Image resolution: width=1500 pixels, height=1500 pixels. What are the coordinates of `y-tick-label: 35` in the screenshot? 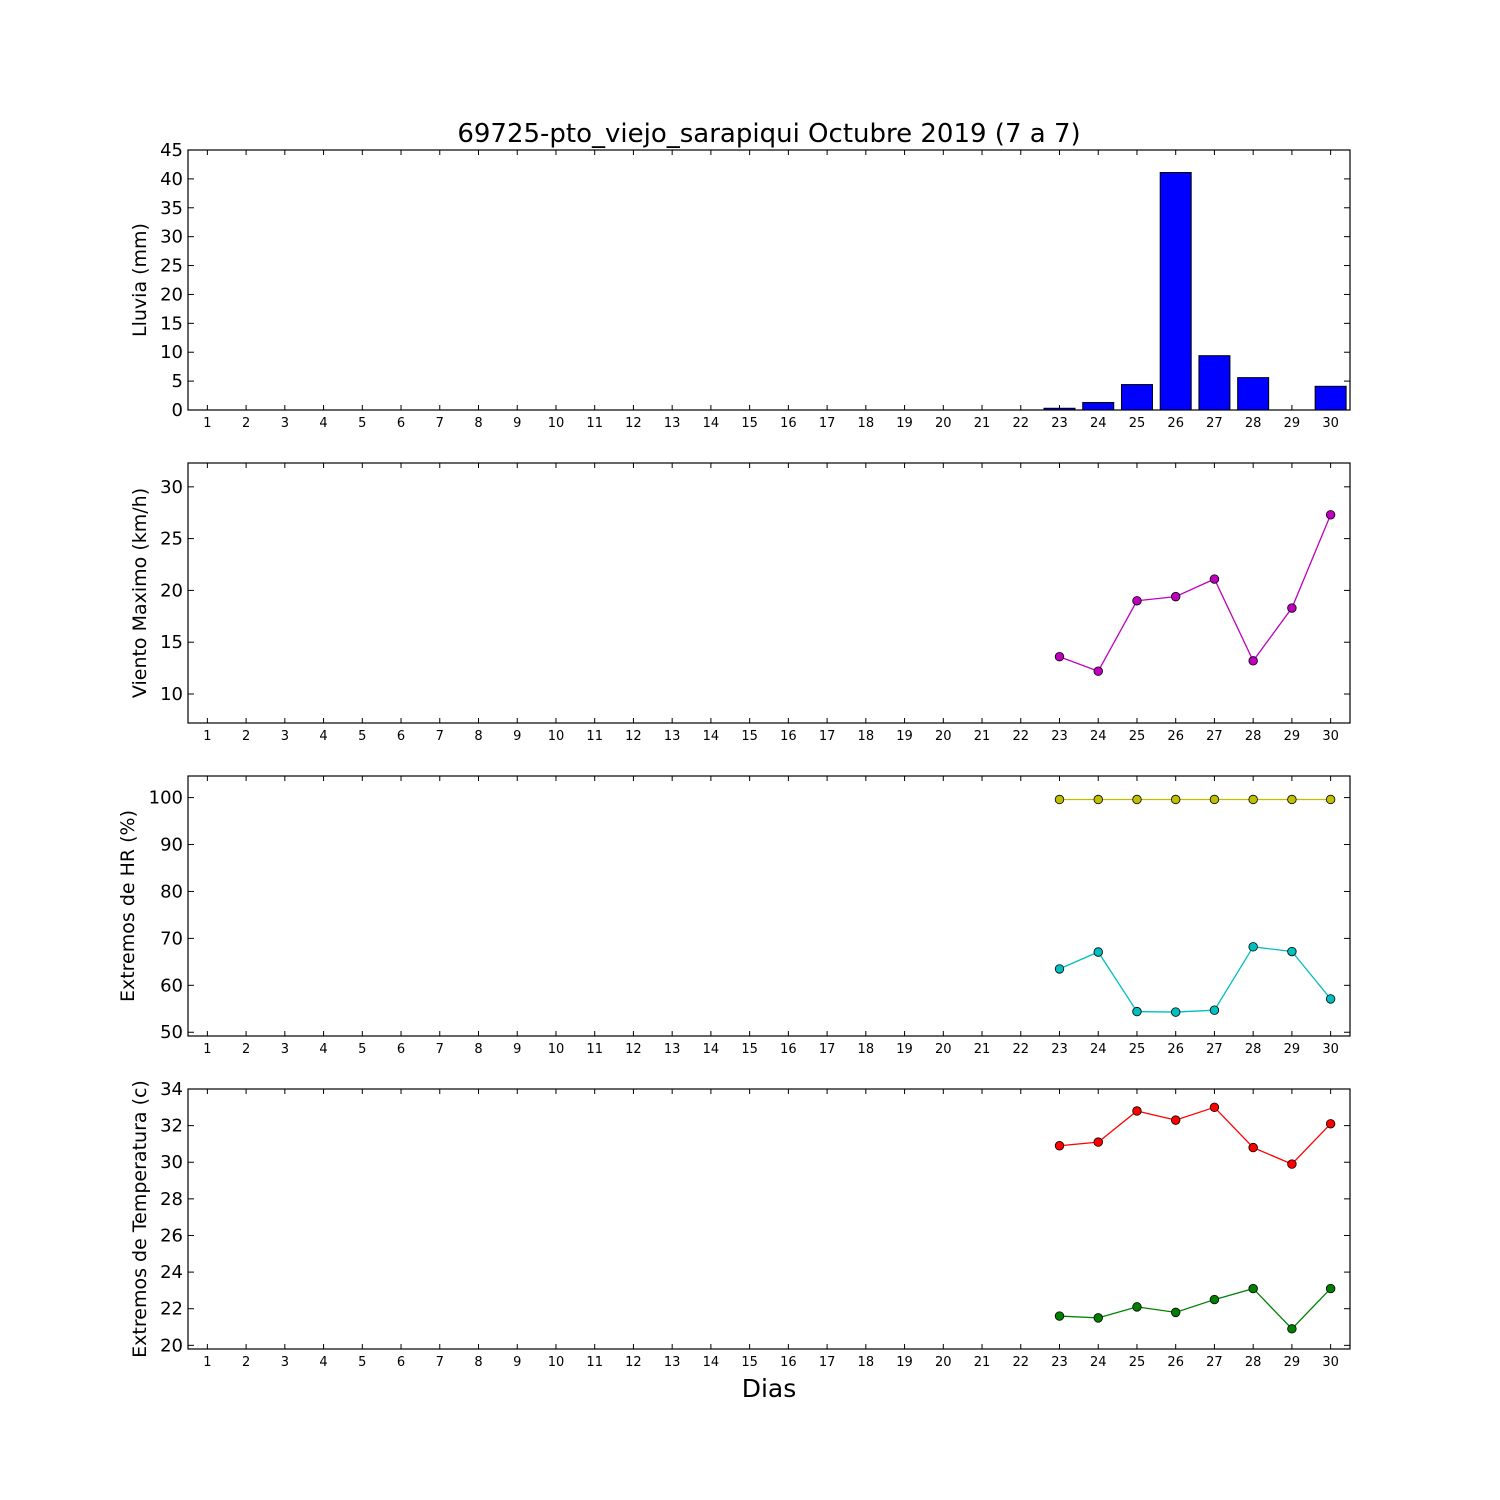 It's located at (171, 208).